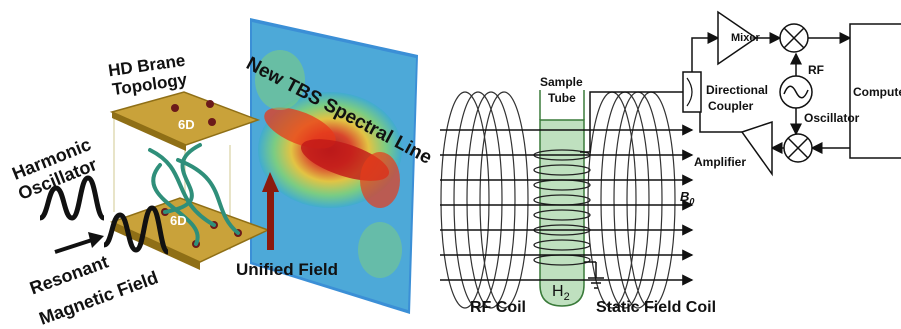  I want to click on b0-subscript: 0, so click(692, 201).